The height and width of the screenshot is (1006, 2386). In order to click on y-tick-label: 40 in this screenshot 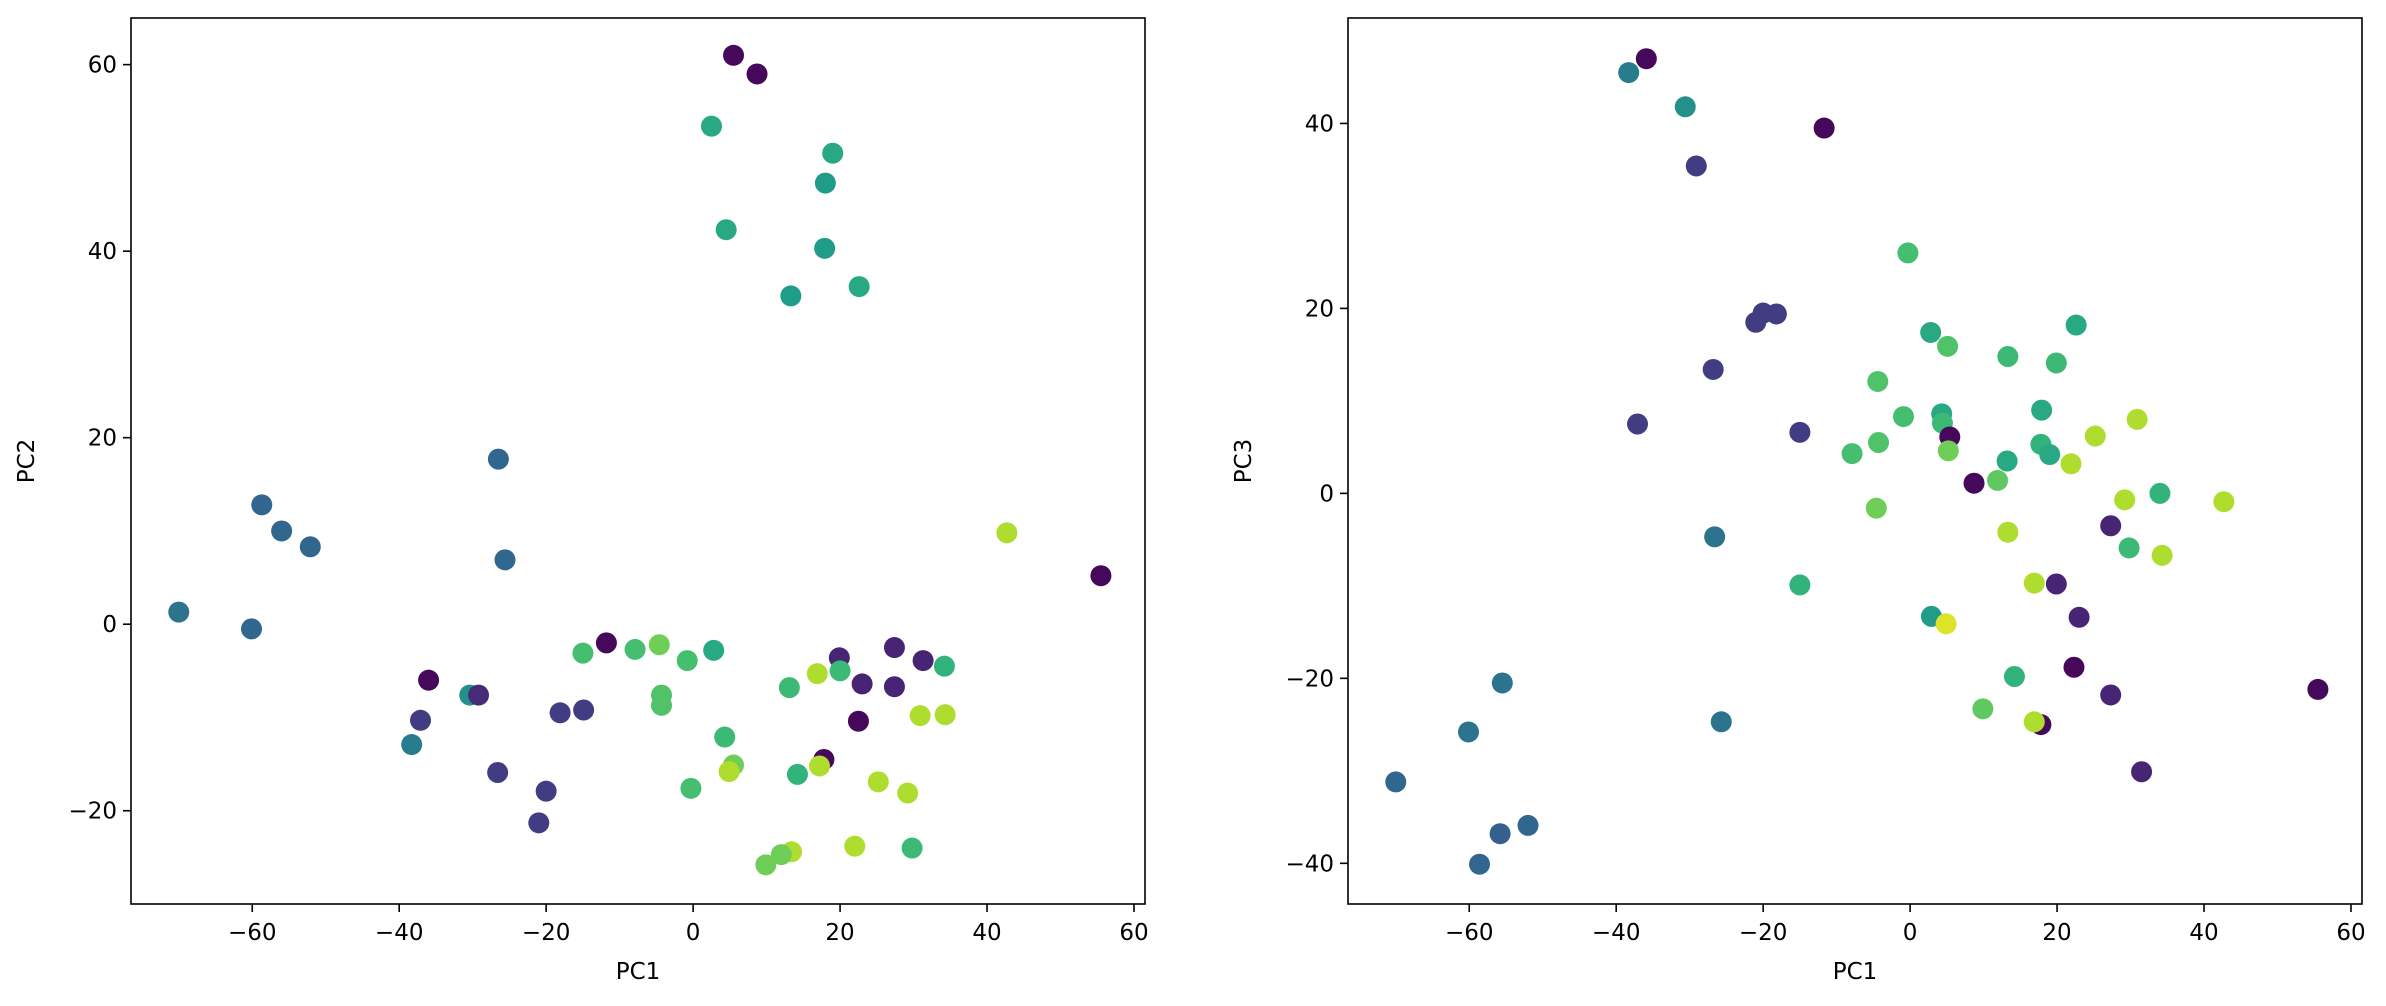, I will do `click(102, 252)`.